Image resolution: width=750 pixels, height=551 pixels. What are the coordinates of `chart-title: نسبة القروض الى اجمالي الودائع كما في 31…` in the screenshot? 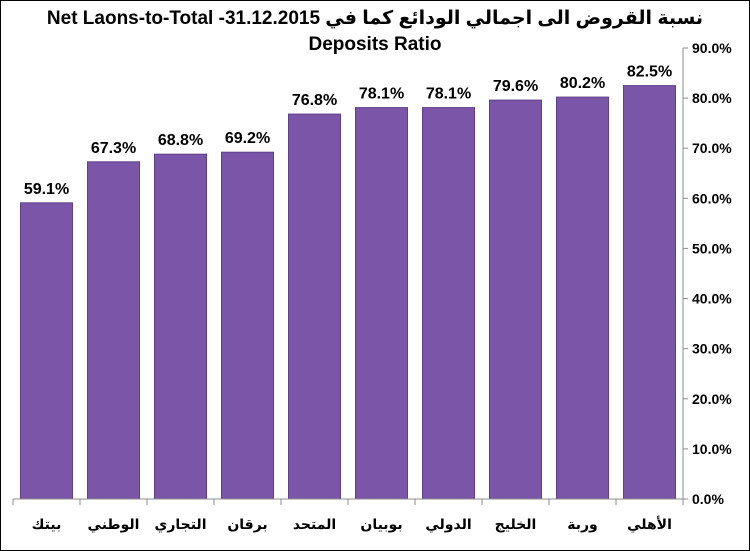 It's located at (375, 32).